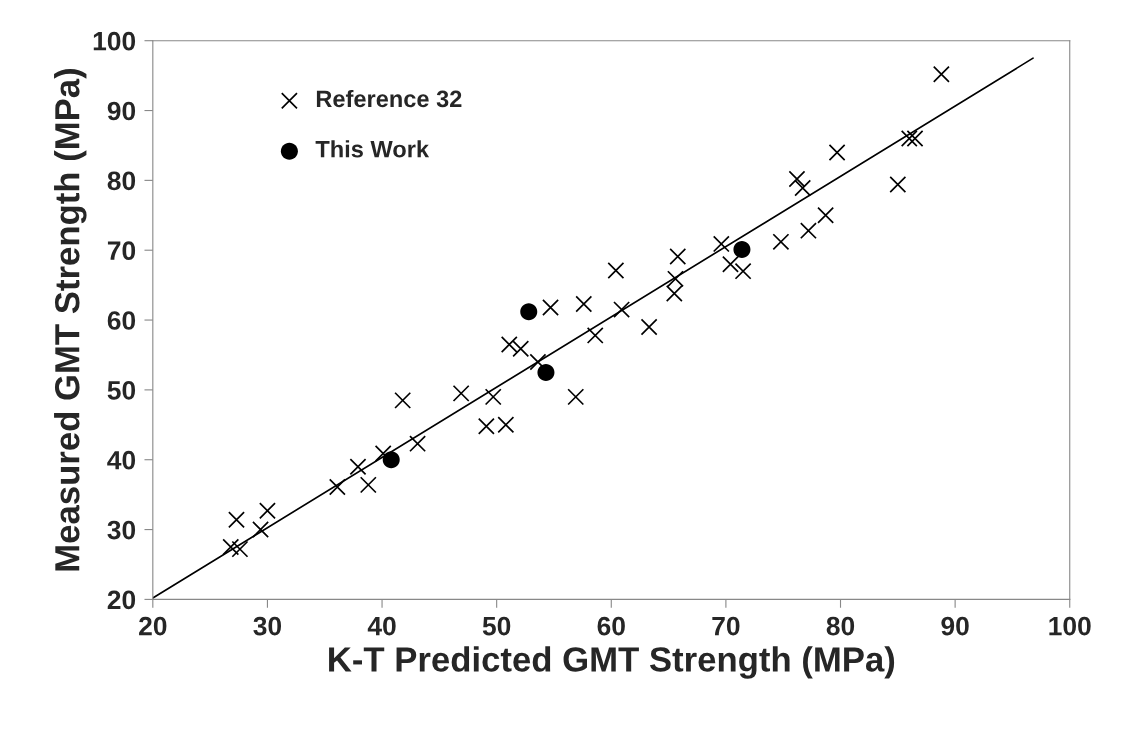 The image size is (1132, 740). Describe the element at coordinates (121, 530) in the screenshot. I see `y-tick-label: 30` at that location.